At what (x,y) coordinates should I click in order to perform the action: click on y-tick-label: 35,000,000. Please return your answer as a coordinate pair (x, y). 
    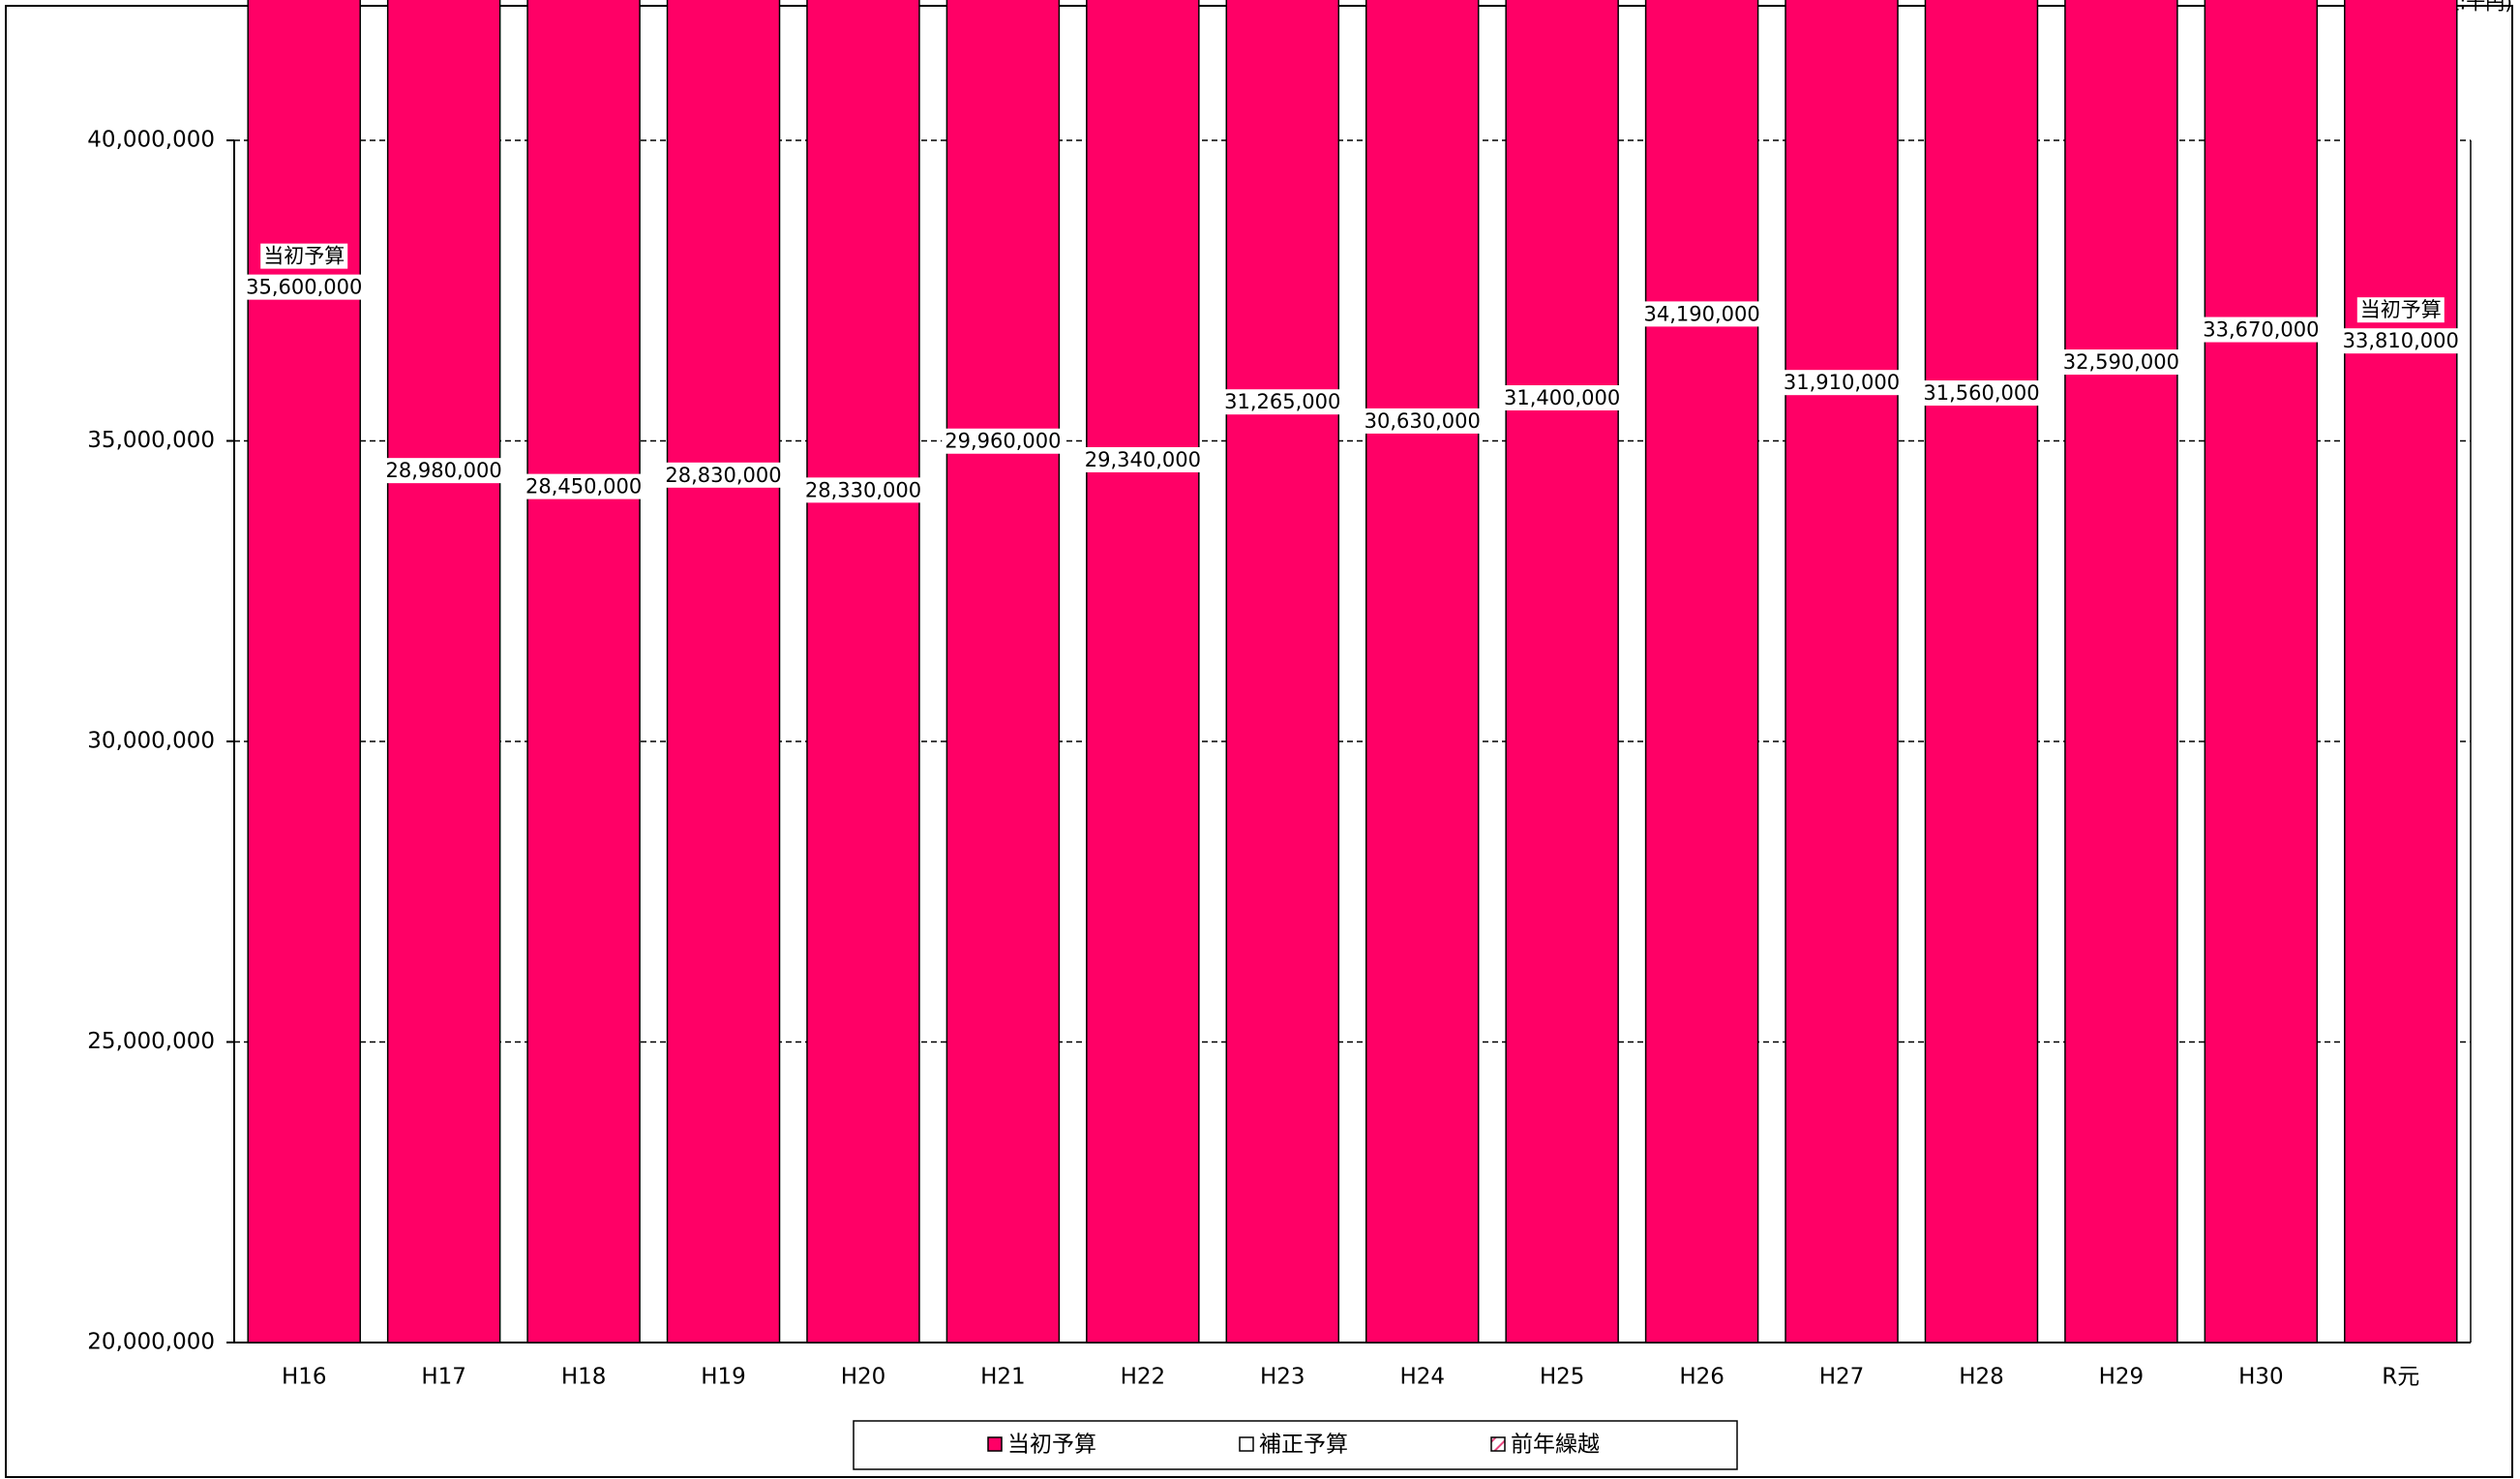
    Looking at the image, I should click on (151, 440).